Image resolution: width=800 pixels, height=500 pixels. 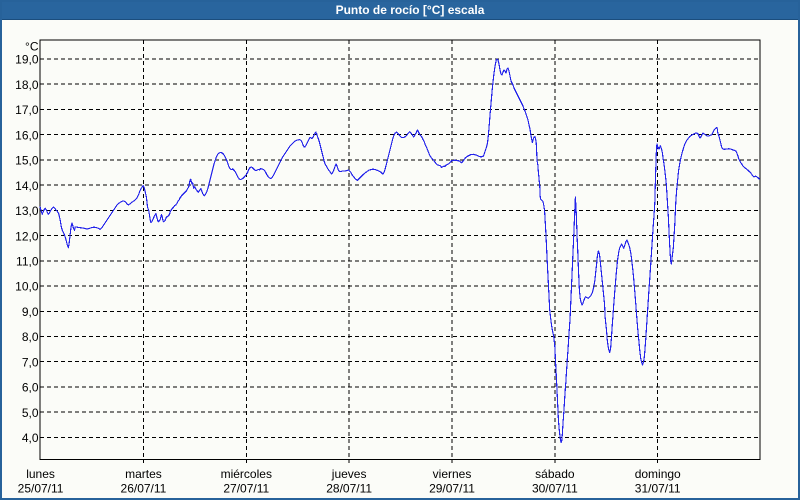 What do you see at coordinates (555, 489) in the screenshot?
I see `svg-text: 30/07/11` at bounding box center [555, 489].